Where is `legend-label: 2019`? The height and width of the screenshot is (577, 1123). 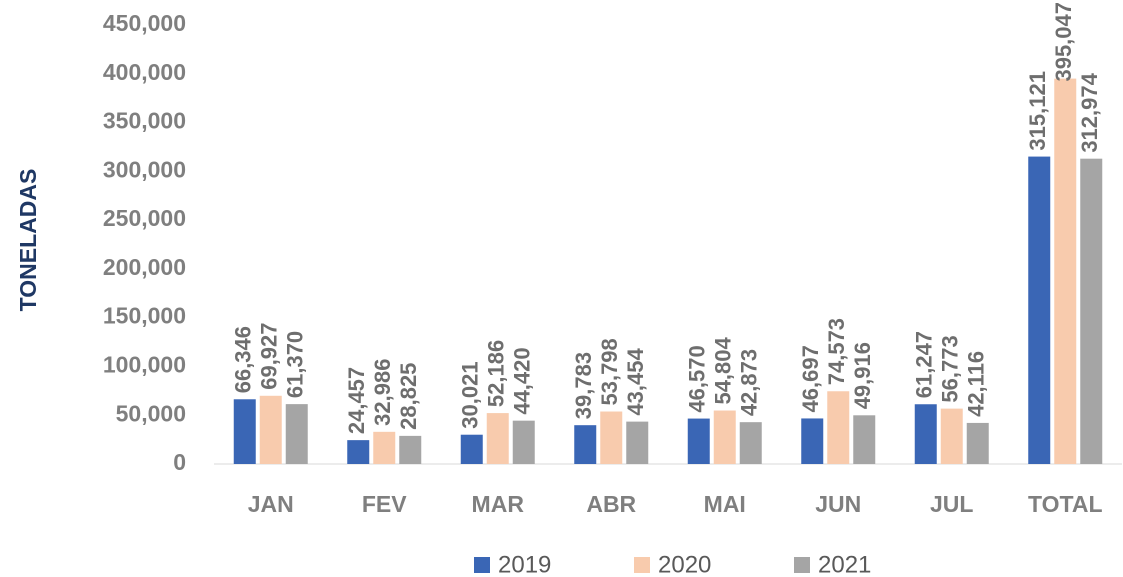 legend-label: 2019 is located at coordinates (524, 564).